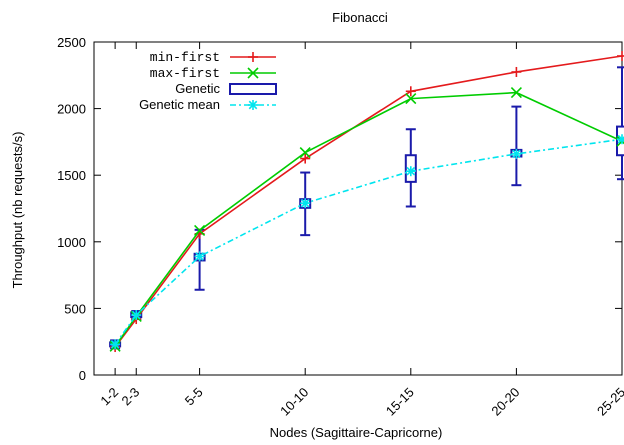 The width and height of the screenshot is (624, 445). Describe the element at coordinates (130, 397) in the screenshot. I see `x-tick-label: 2-3` at that location.